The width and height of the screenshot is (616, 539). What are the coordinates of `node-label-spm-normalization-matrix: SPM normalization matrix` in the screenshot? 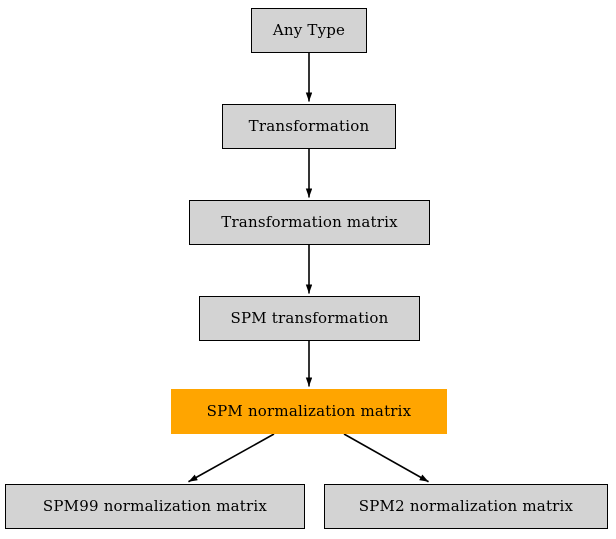 It's located at (309, 411).